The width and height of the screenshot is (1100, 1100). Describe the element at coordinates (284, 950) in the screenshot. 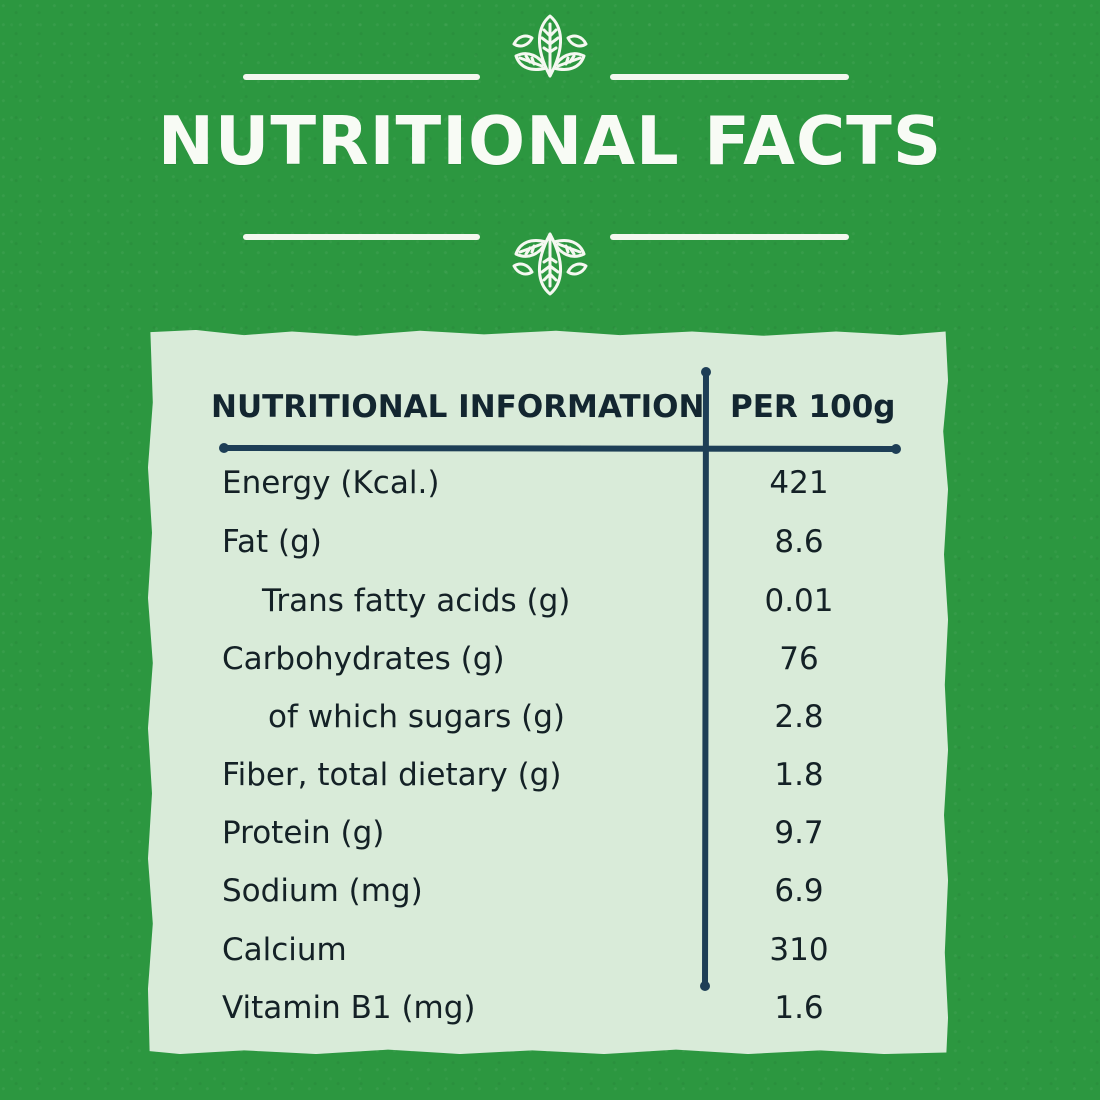

I see `row-label-calcium: Calcium` at that location.